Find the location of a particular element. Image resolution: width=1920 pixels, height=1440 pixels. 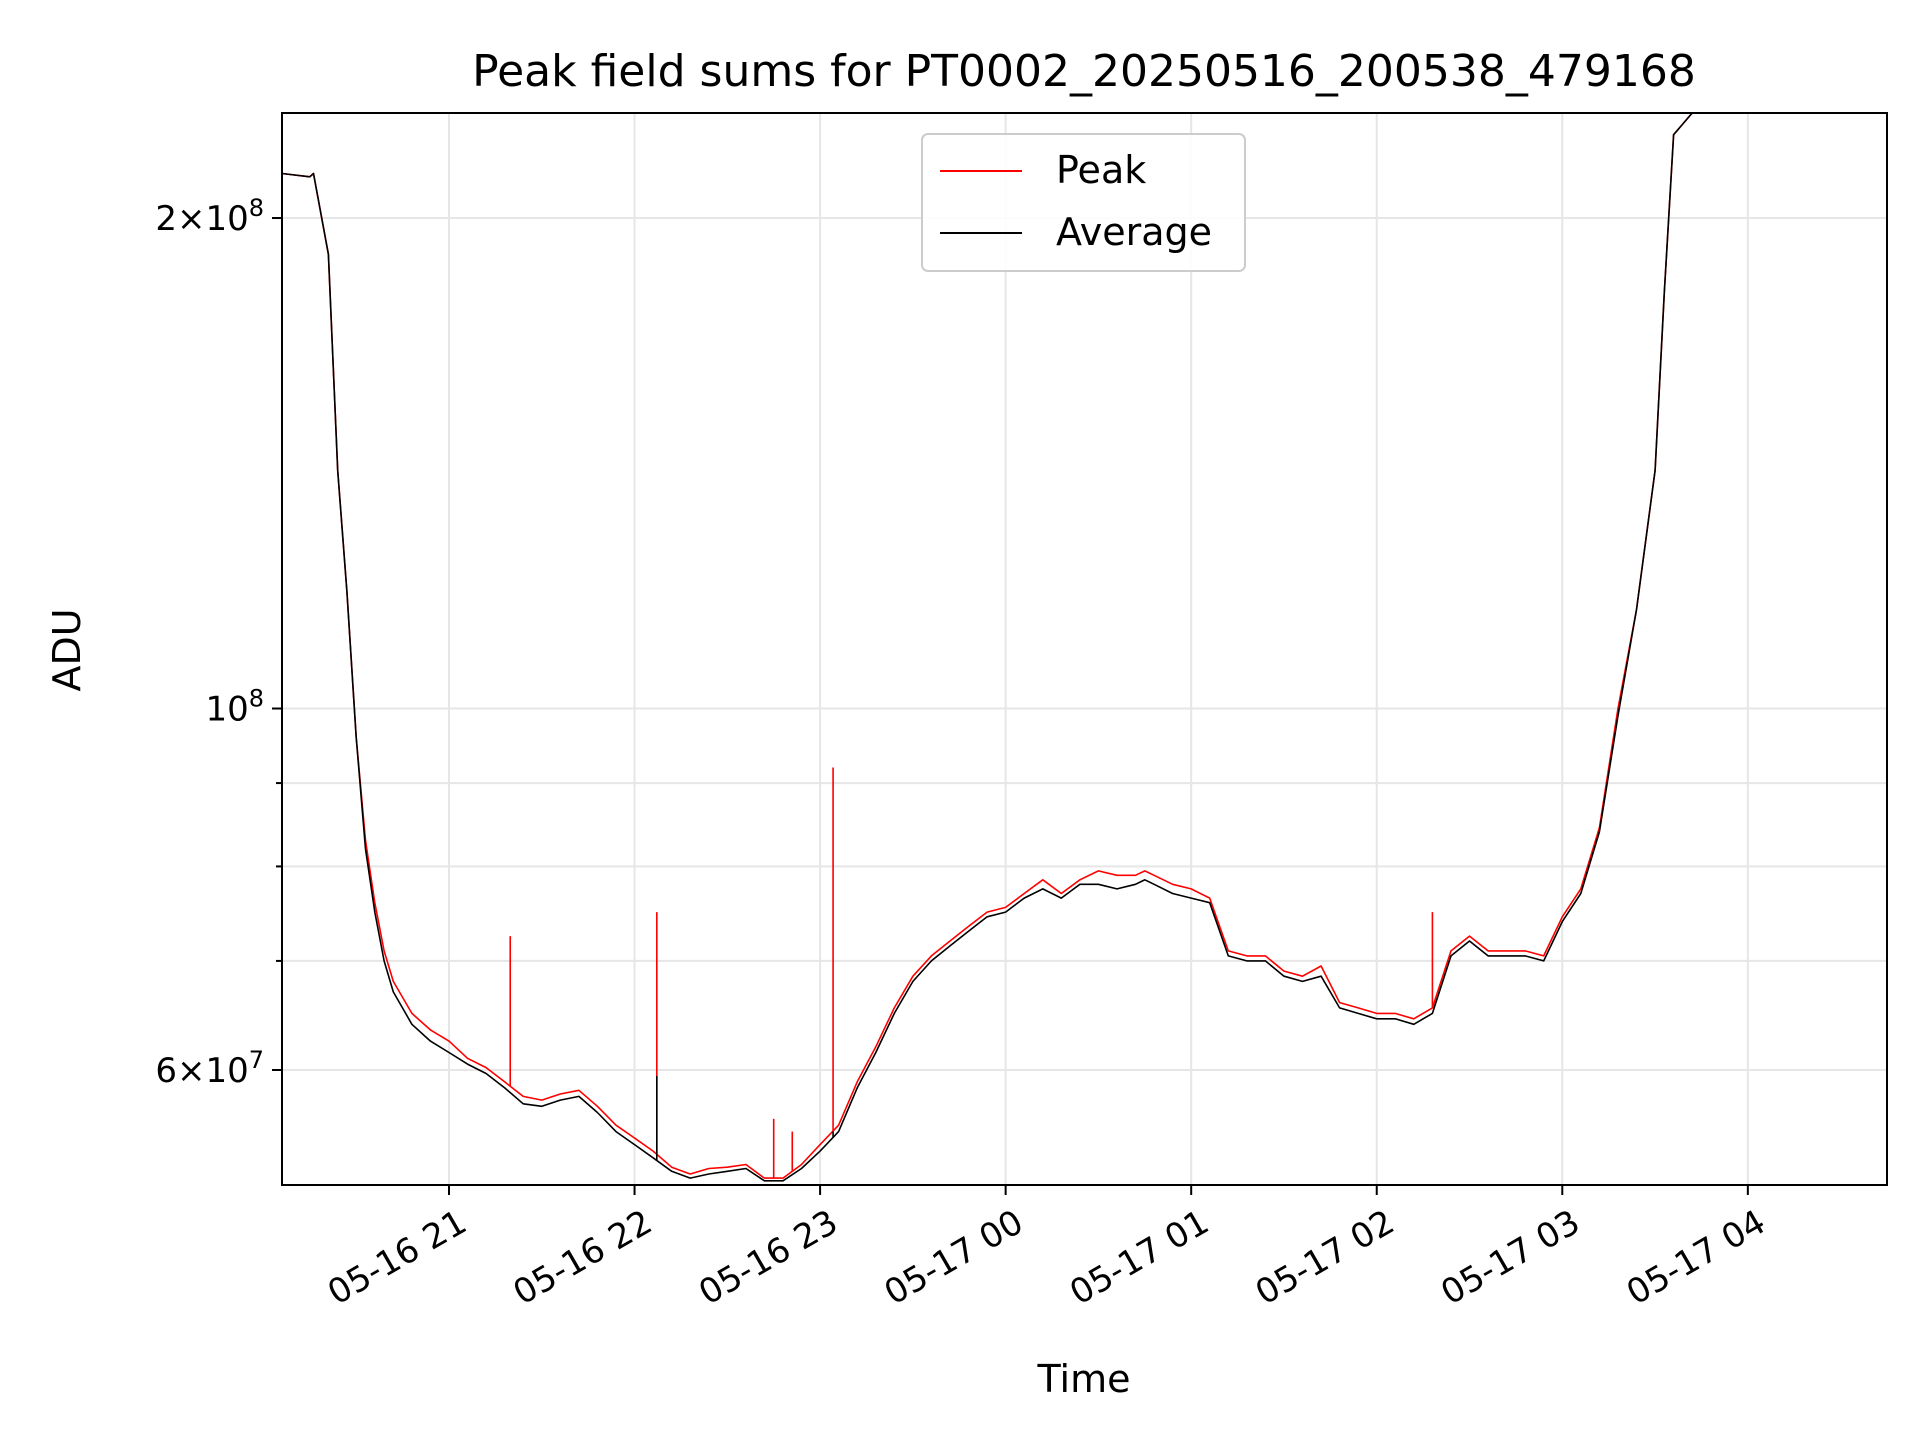

x-tick-label: 05-16 23 is located at coordinates (768, 1257).